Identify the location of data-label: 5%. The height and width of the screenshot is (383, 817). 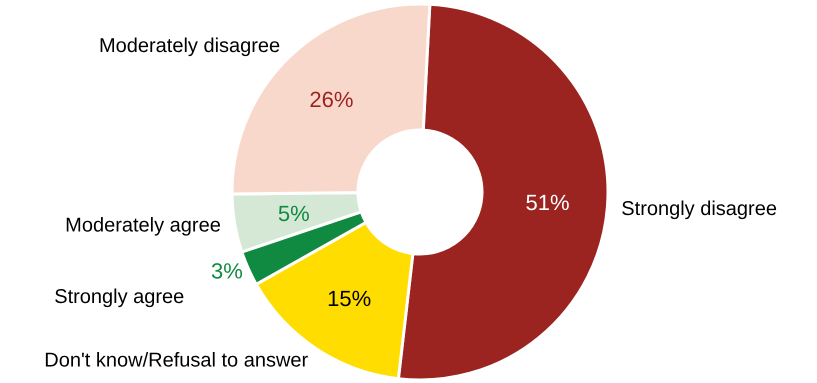
(294, 213).